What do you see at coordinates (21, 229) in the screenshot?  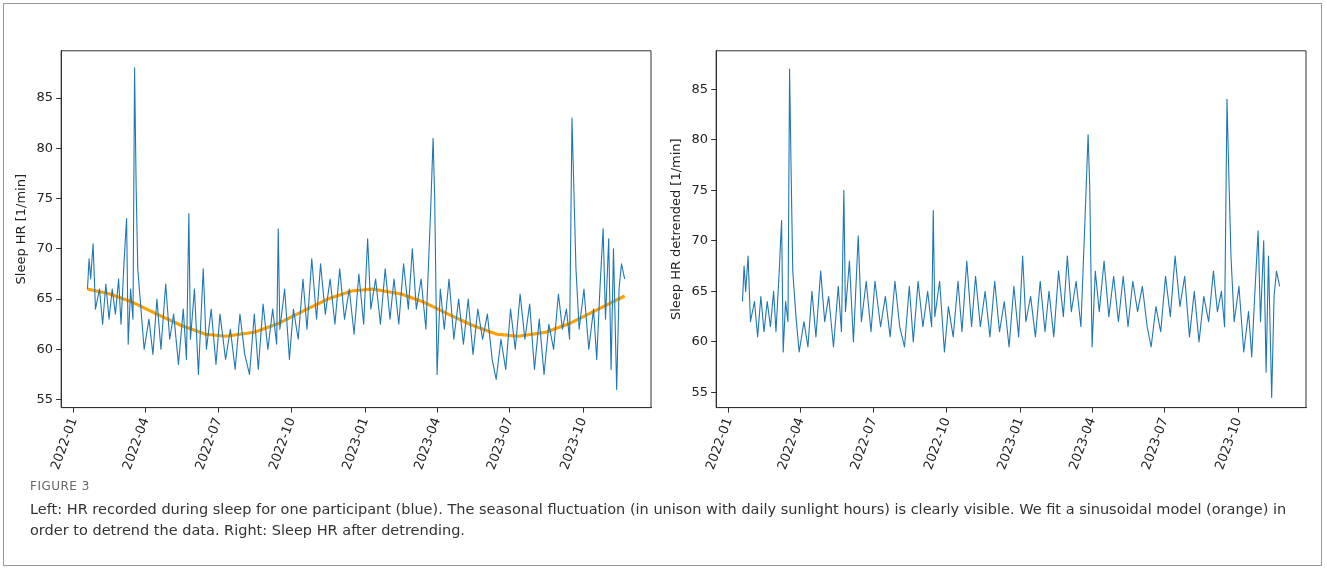 I see `y-axis-title: Sleep HR [1/min]` at bounding box center [21, 229].